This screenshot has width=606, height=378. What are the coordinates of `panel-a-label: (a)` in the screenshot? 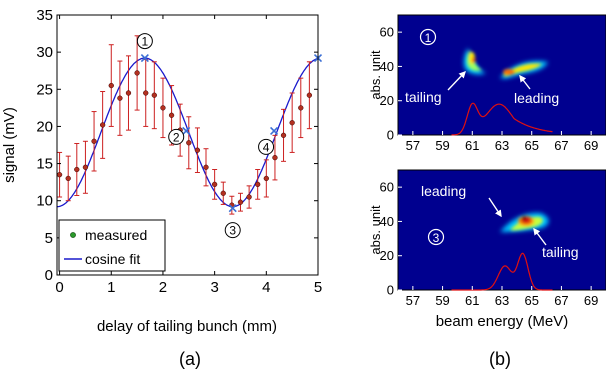 It's located at (190, 359).